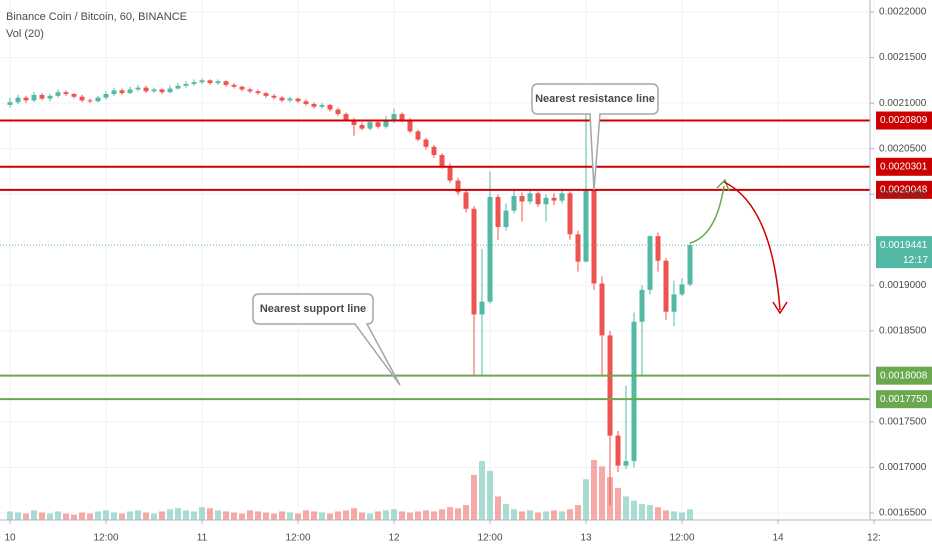 Image resolution: width=932 pixels, height=550 pixels. Describe the element at coordinates (25, 34) in the screenshot. I see `chart-subtitle: Vol (20)` at that location.